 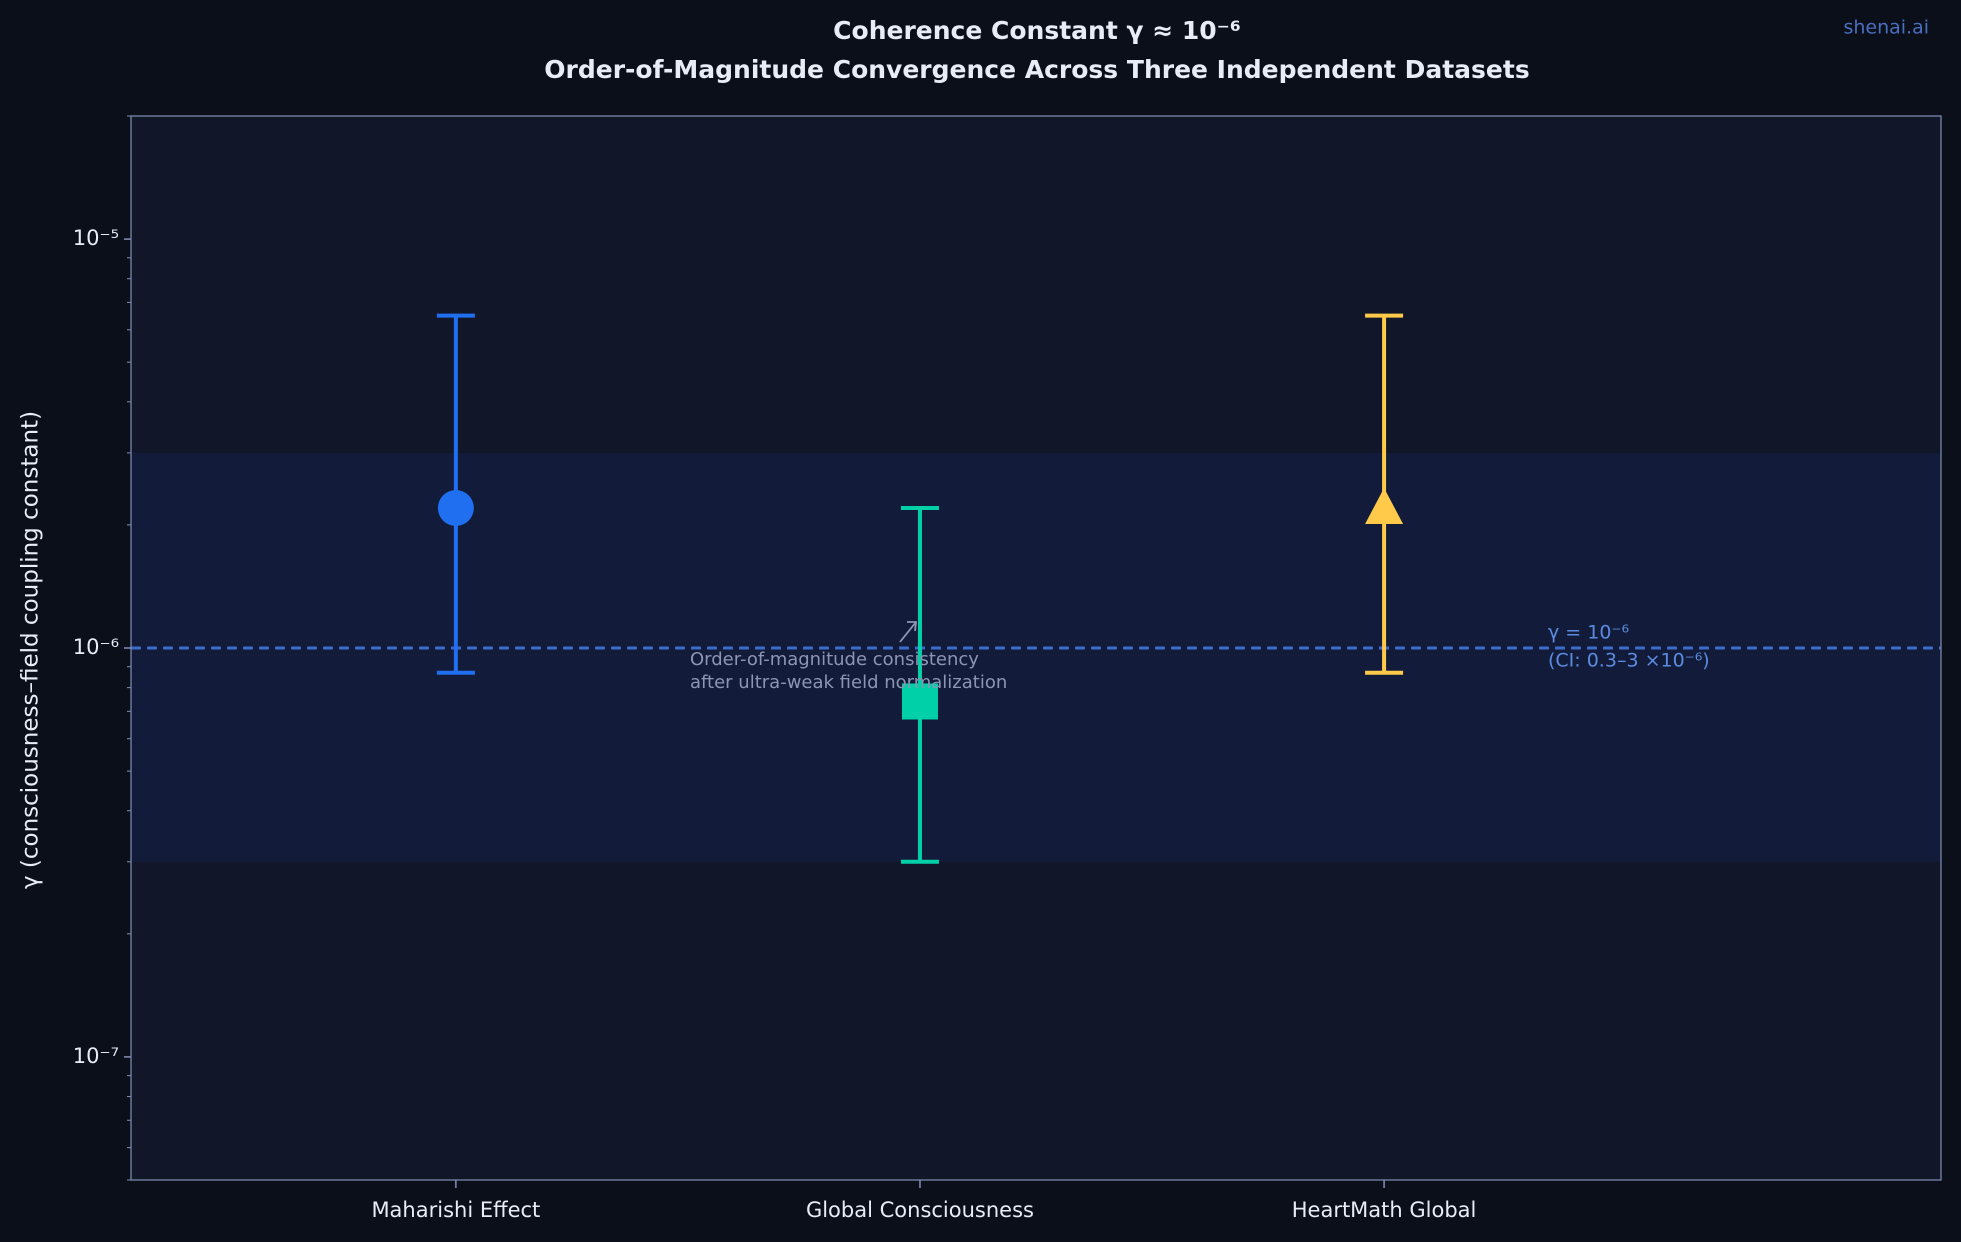 What do you see at coordinates (1384, 1210) in the screenshot?
I see `x-tick-label: HeartMath Global` at bounding box center [1384, 1210].